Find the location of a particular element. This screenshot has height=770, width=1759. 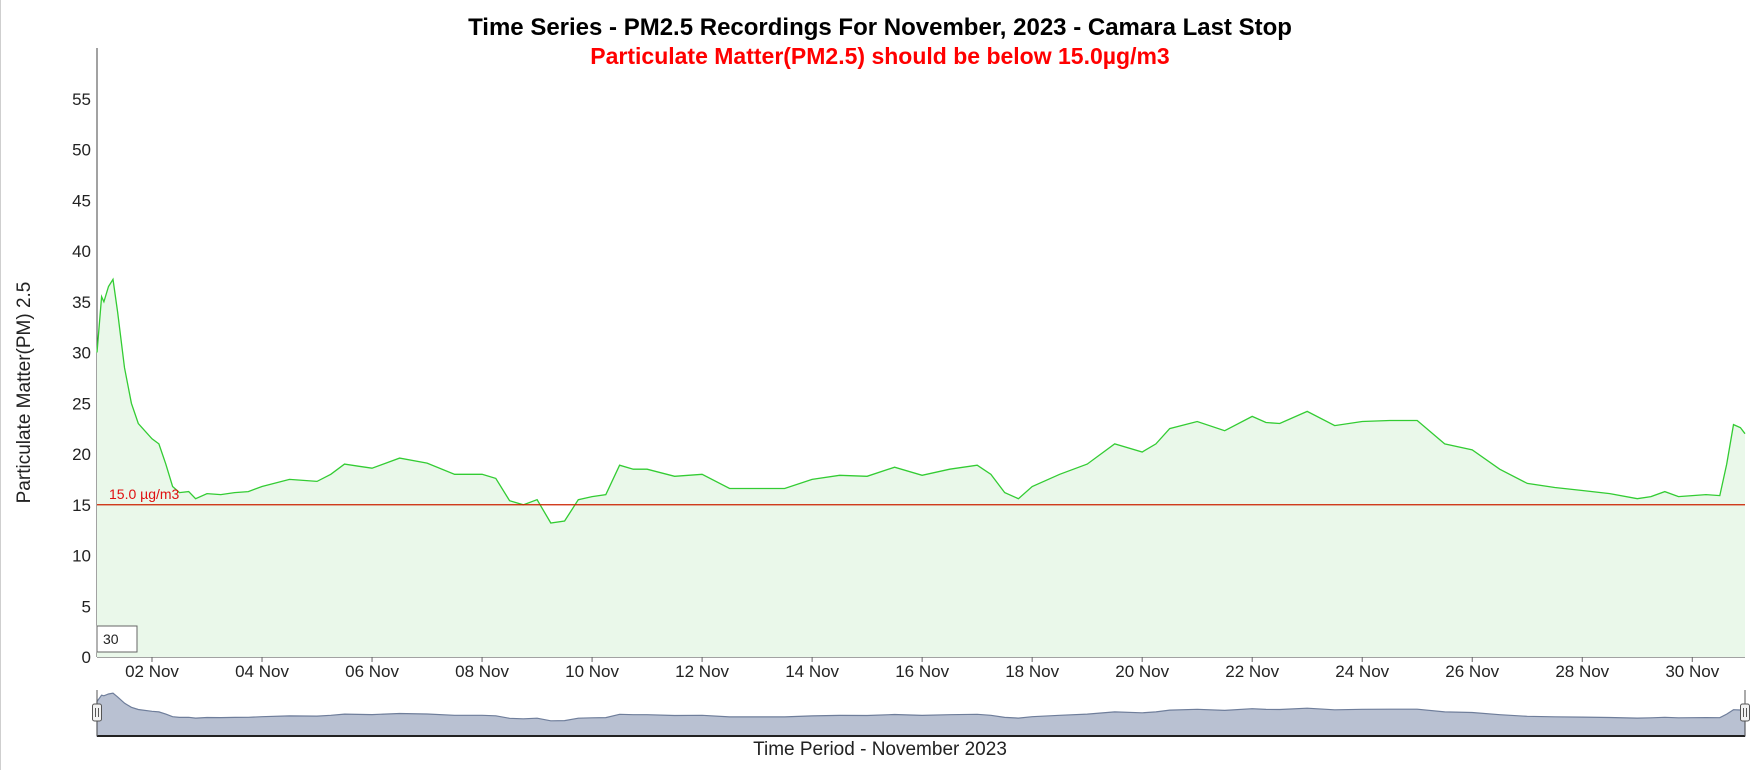

x-tick-label: 24 Nov is located at coordinates (1362, 671).